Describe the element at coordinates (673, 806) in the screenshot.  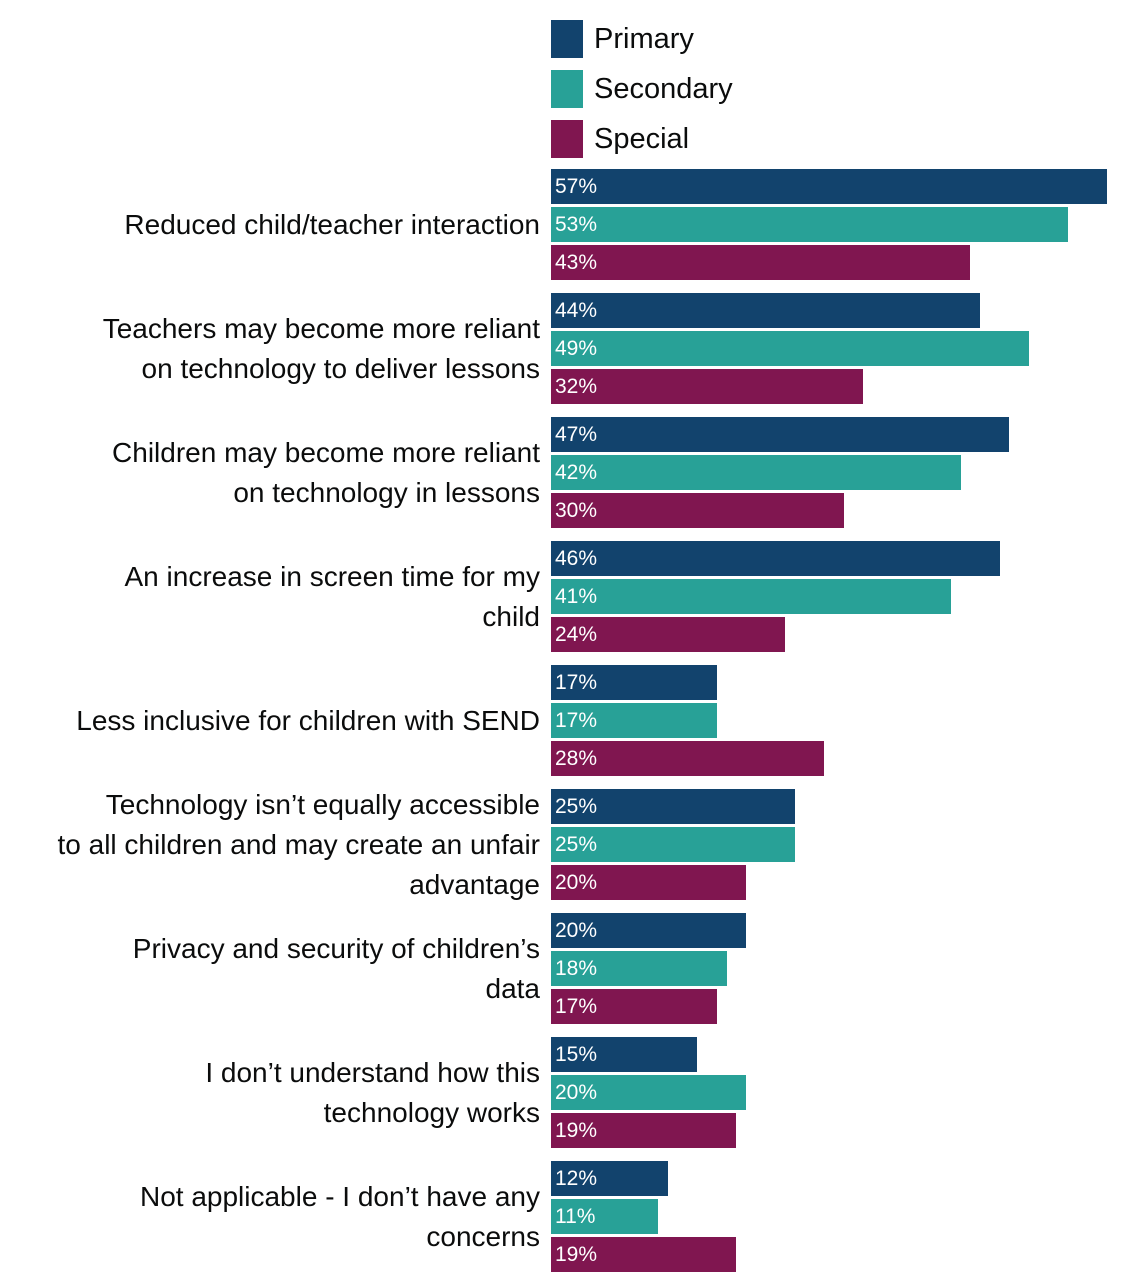
I see `bar-primary: 25%` at that location.